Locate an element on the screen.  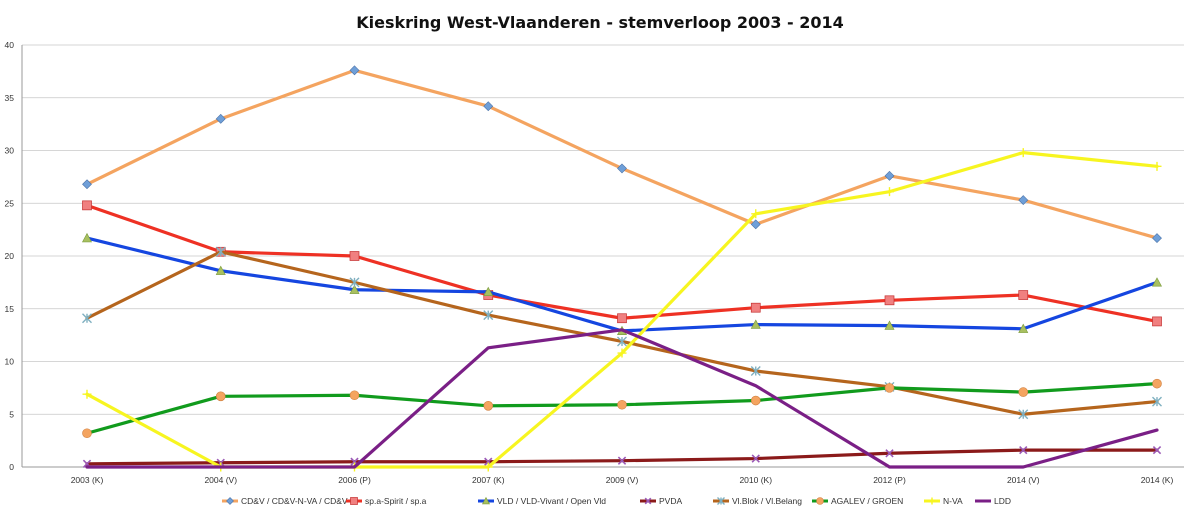
legend-item: Vl.Blok / Vl.Belang is located at coordinates (757, 501).